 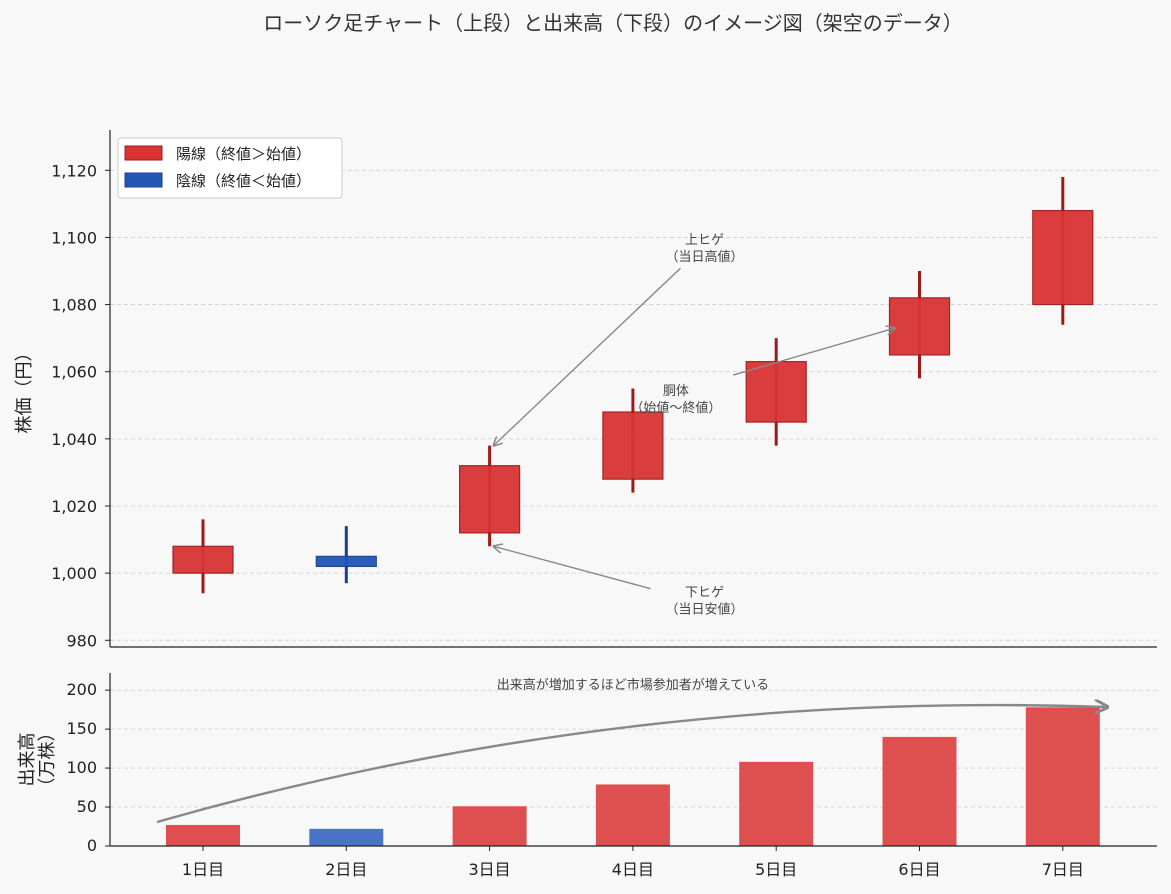 What do you see at coordinates (74, 573) in the screenshot?
I see `price-tick-label: 1,000` at bounding box center [74, 573].